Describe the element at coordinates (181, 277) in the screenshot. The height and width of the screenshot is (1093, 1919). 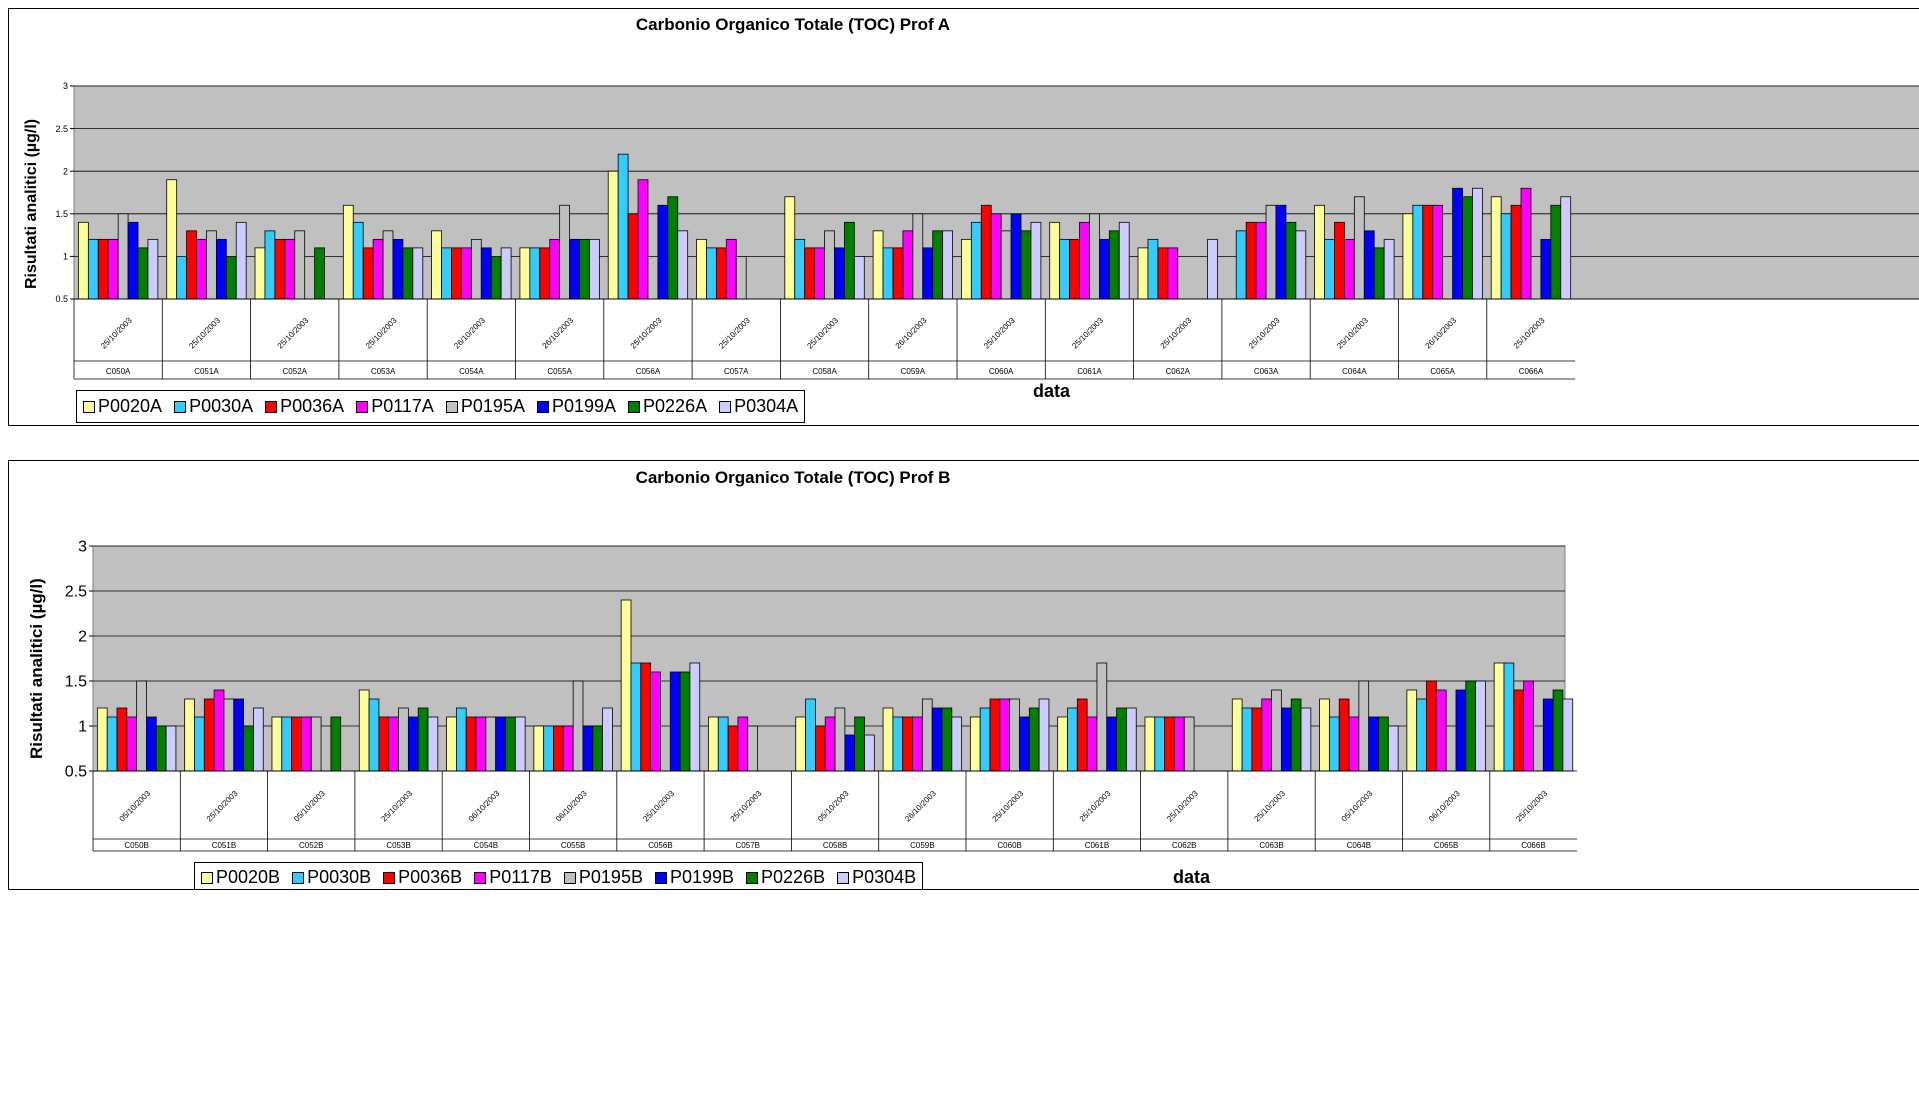
I see `bar-P0030A-C051A` at that location.